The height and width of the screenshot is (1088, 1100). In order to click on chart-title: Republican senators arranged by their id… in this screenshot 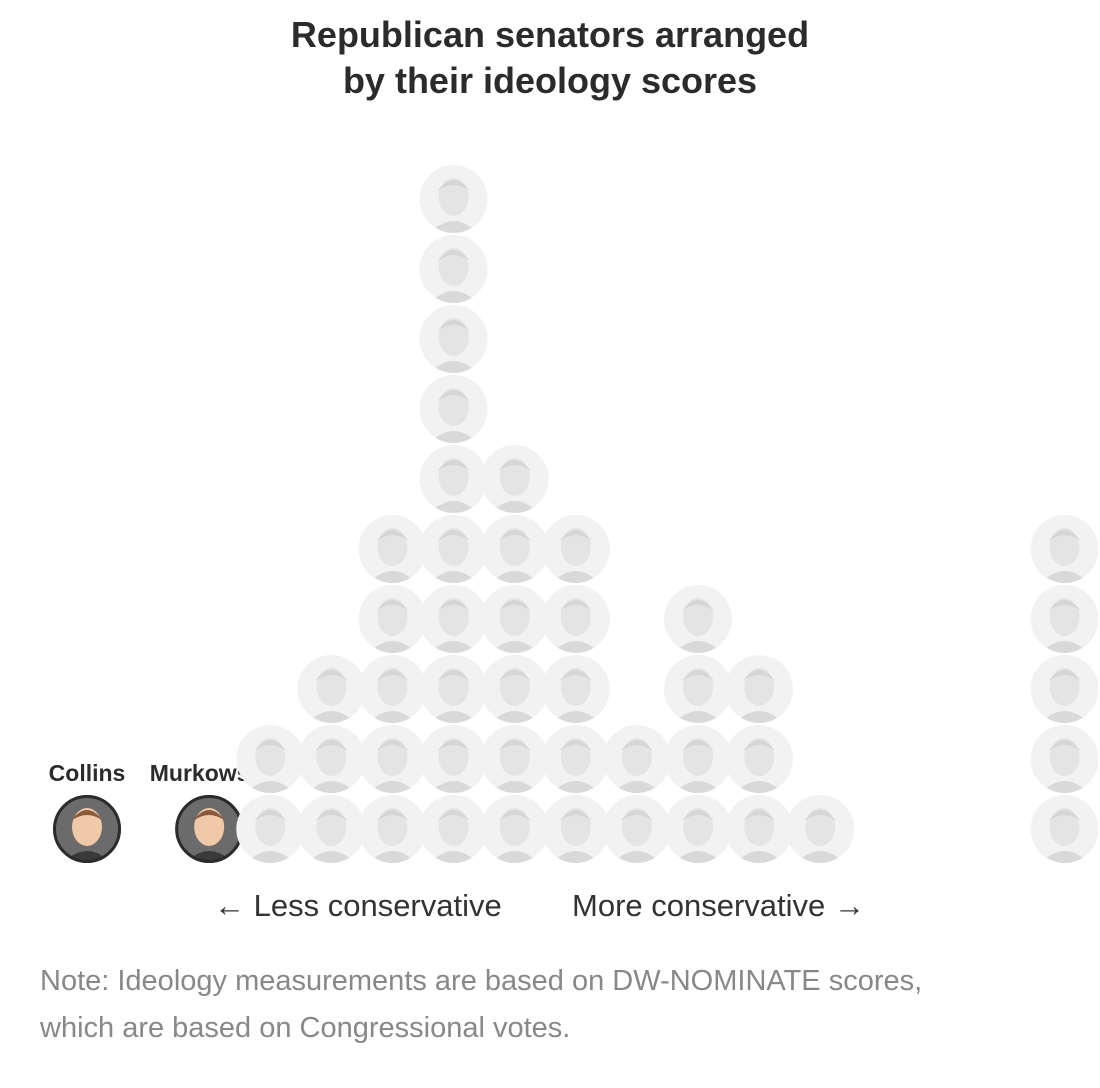, I will do `click(550, 58)`.